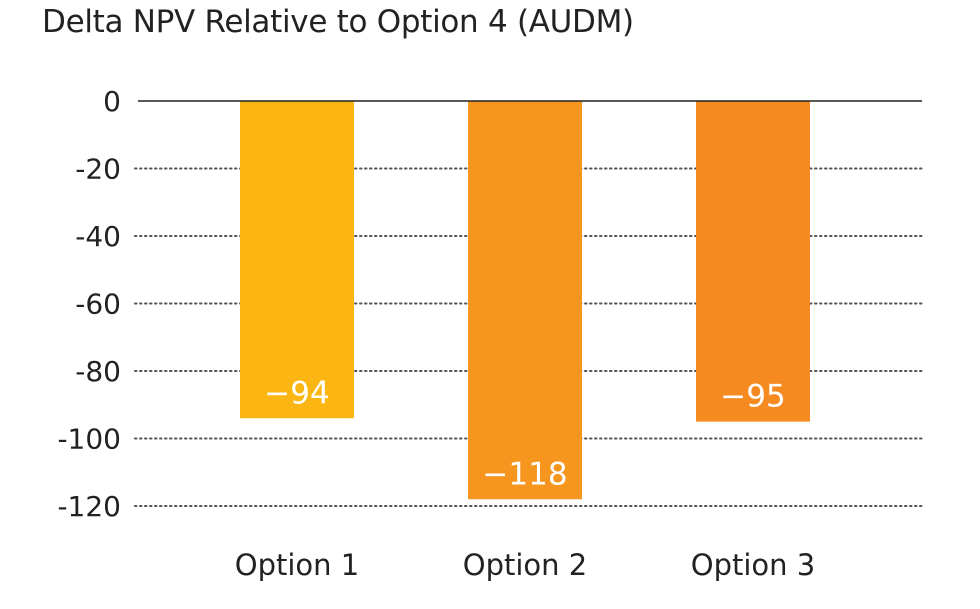 This screenshot has height=609, width=980. I want to click on y-tick-label: 0, so click(112, 101).